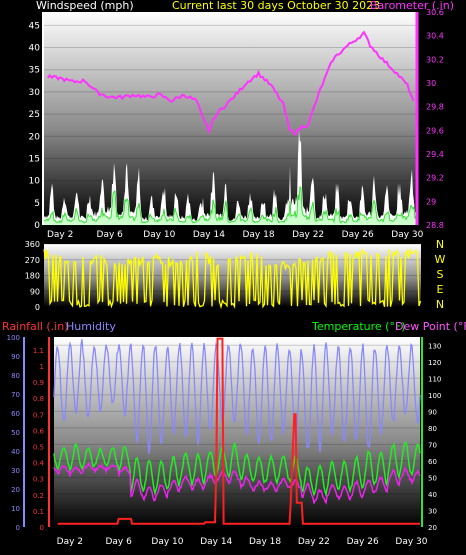  Describe the element at coordinates (32, 276) in the screenshot. I see `direction-tick-label: 180` at that location.